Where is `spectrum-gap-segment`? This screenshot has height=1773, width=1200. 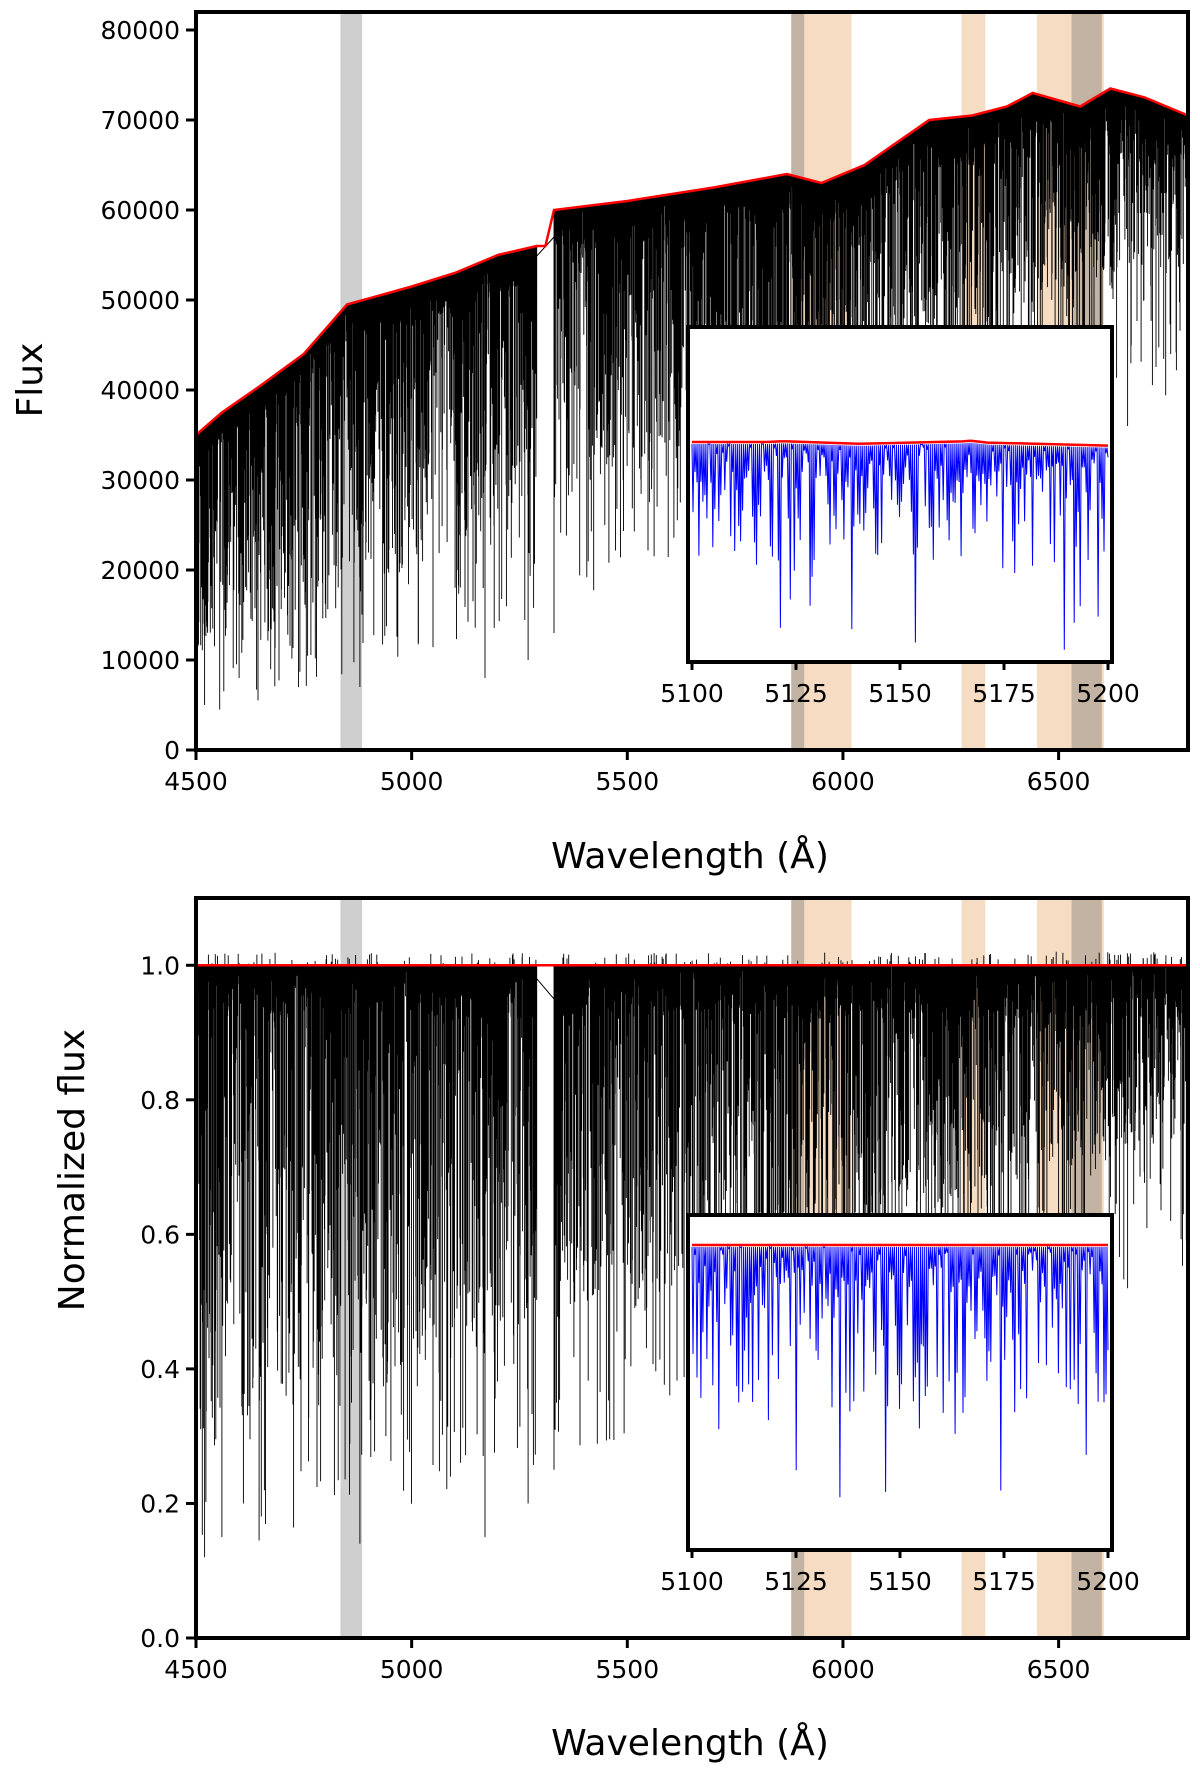
spectrum-gap-segment is located at coordinates (545, 989).